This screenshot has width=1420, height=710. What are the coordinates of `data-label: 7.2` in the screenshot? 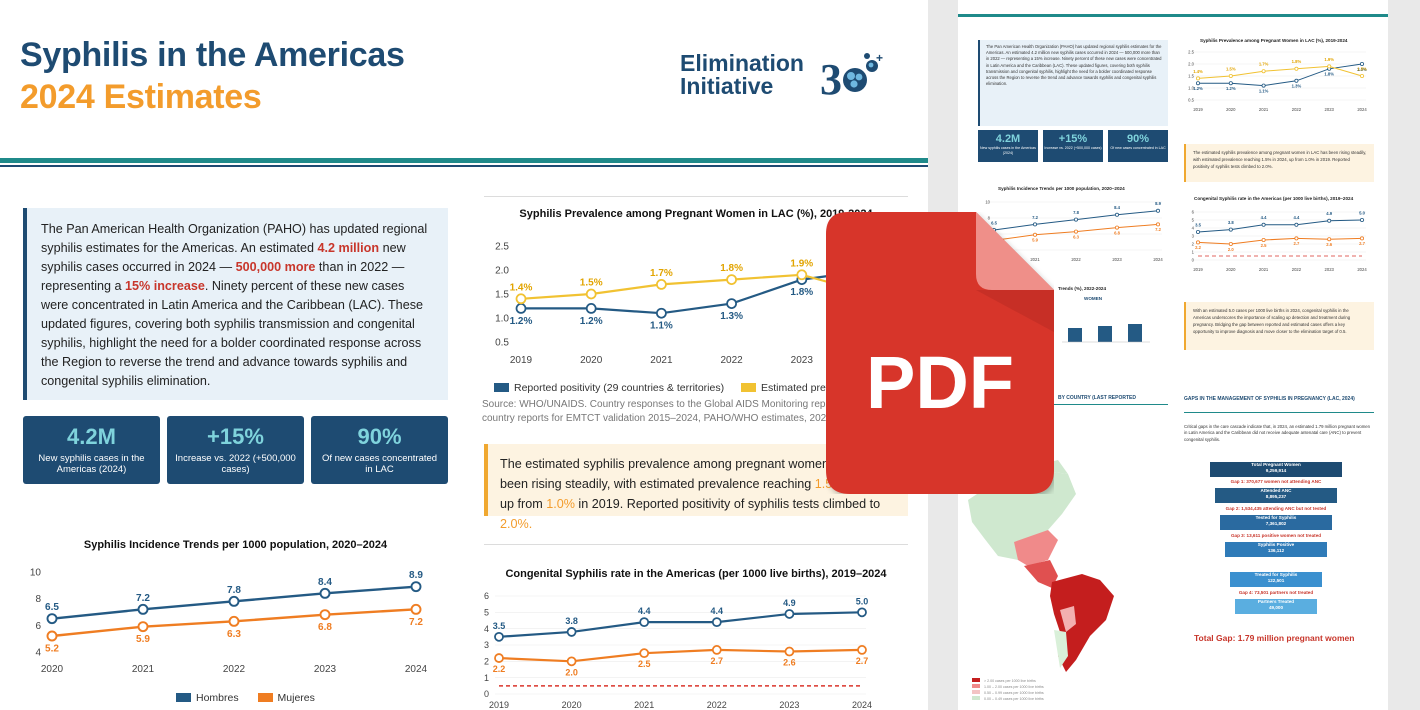 It's located at (416, 622).